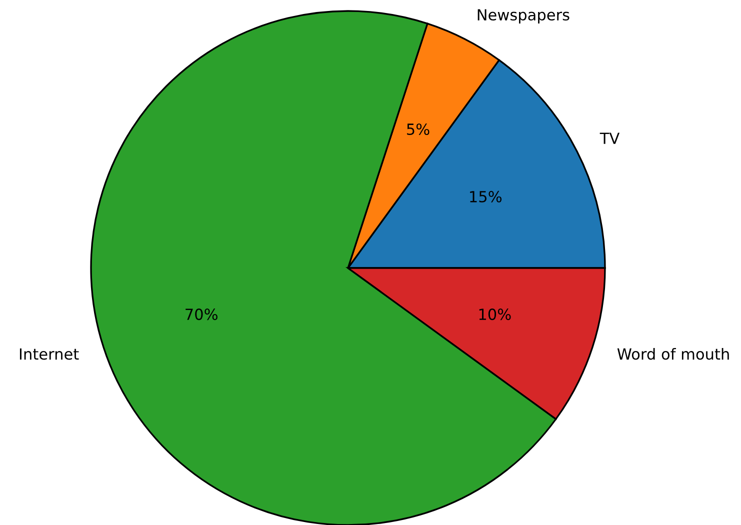 This screenshot has height=525, width=741. What do you see at coordinates (49, 354) in the screenshot?
I see `slice-label: Internet` at bounding box center [49, 354].